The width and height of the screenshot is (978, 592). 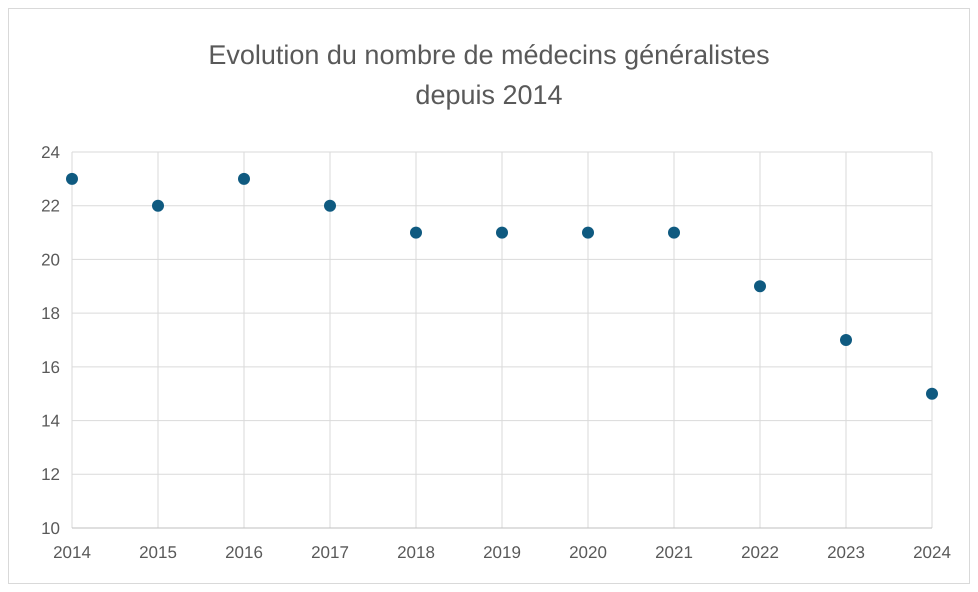 What do you see at coordinates (50, 367) in the screenshot?
I see `y-tick-label: 16` at bounding box center [50, 367].